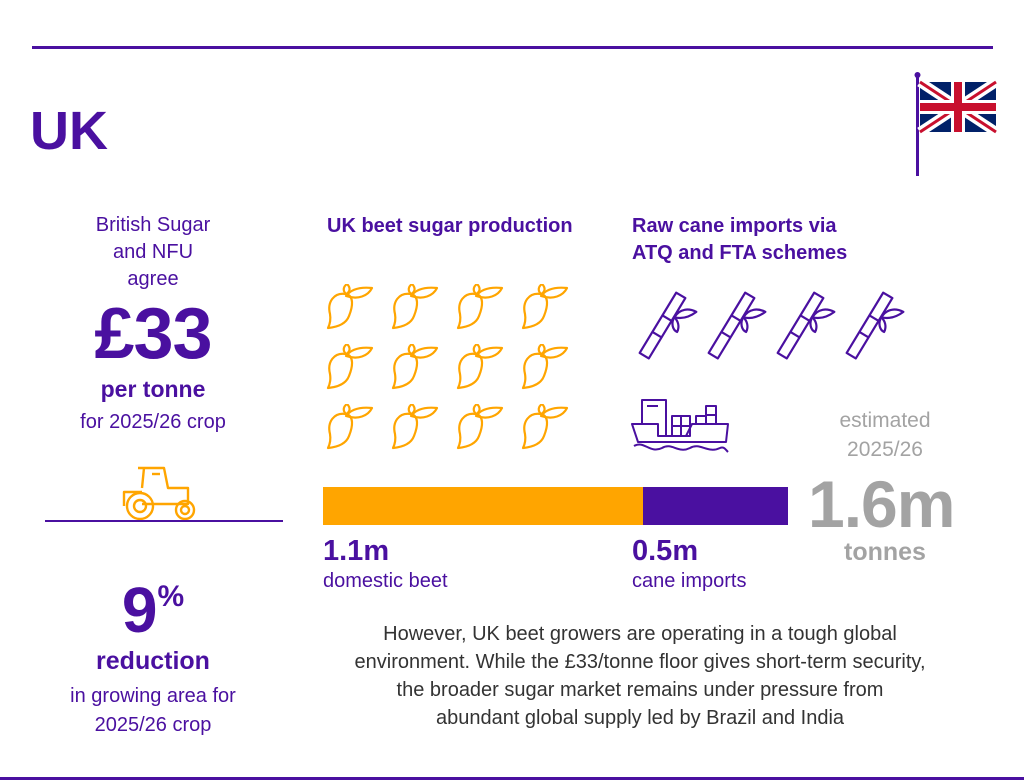  I want to click on estimate-label: estimated 2025/26, so click(885, 435).